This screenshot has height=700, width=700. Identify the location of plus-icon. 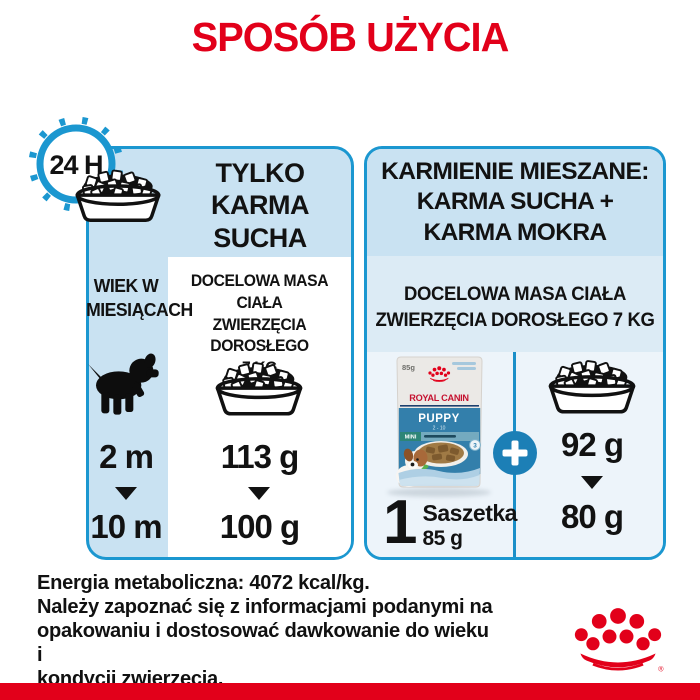
(515, 453).